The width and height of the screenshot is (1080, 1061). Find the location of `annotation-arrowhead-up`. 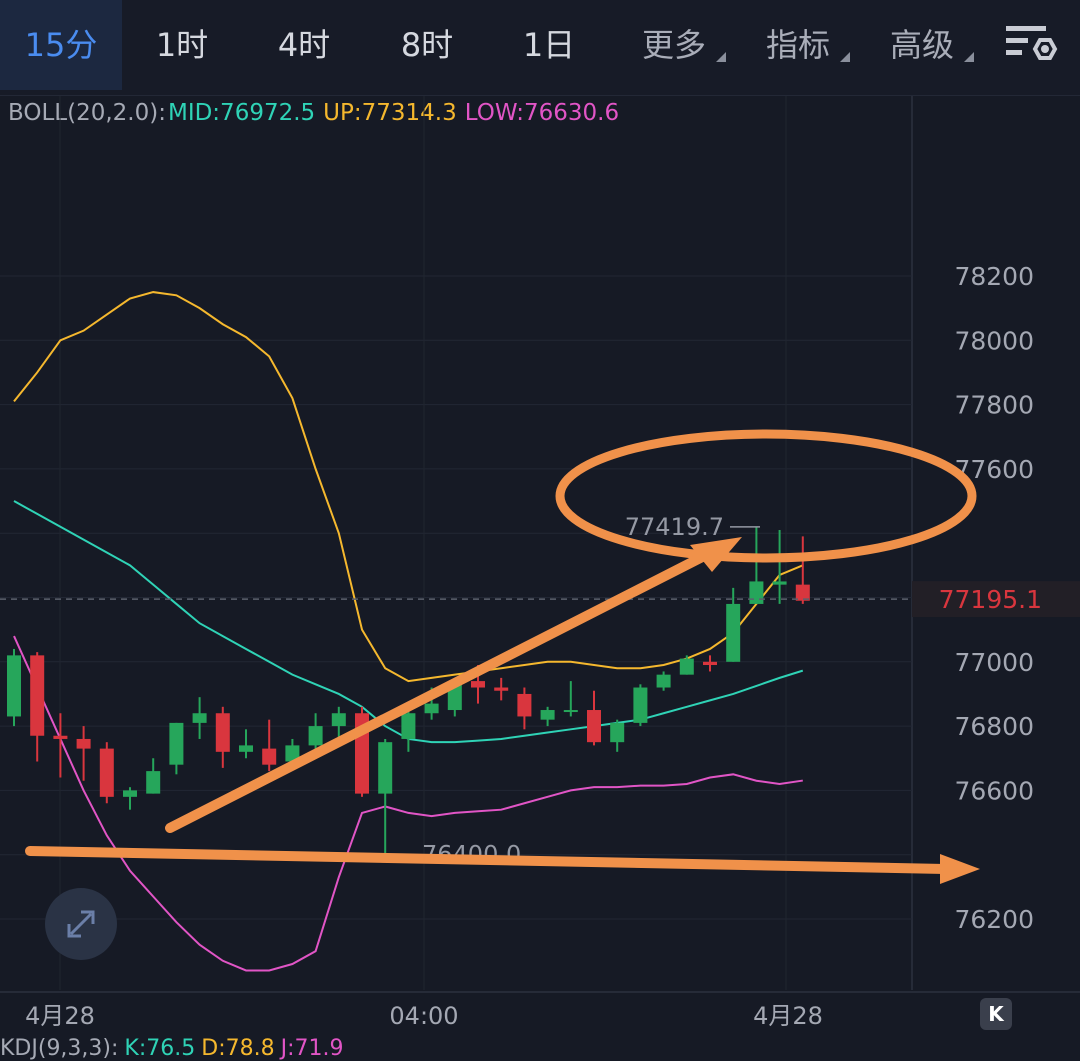

annotation-arrowhead-up is located at coordinates (716, 554).